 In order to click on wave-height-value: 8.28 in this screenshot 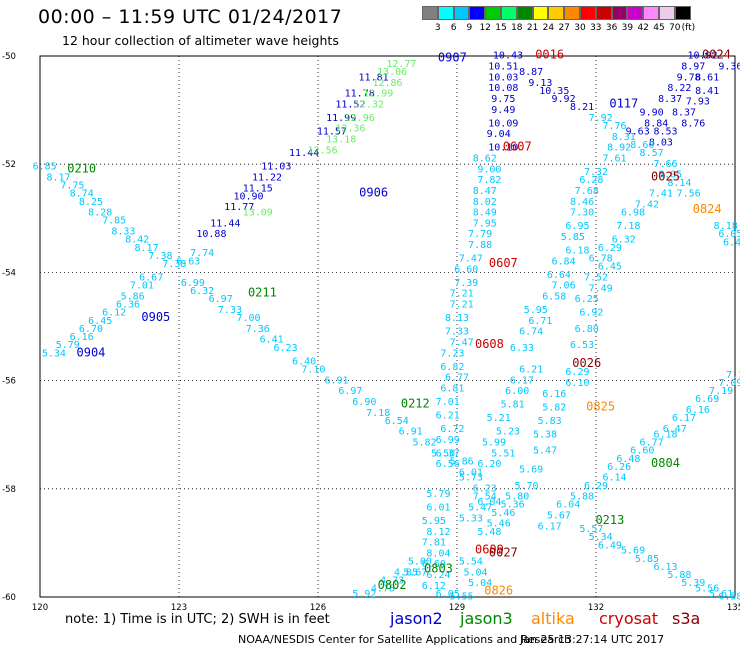, I will do `click(100, 213)`.